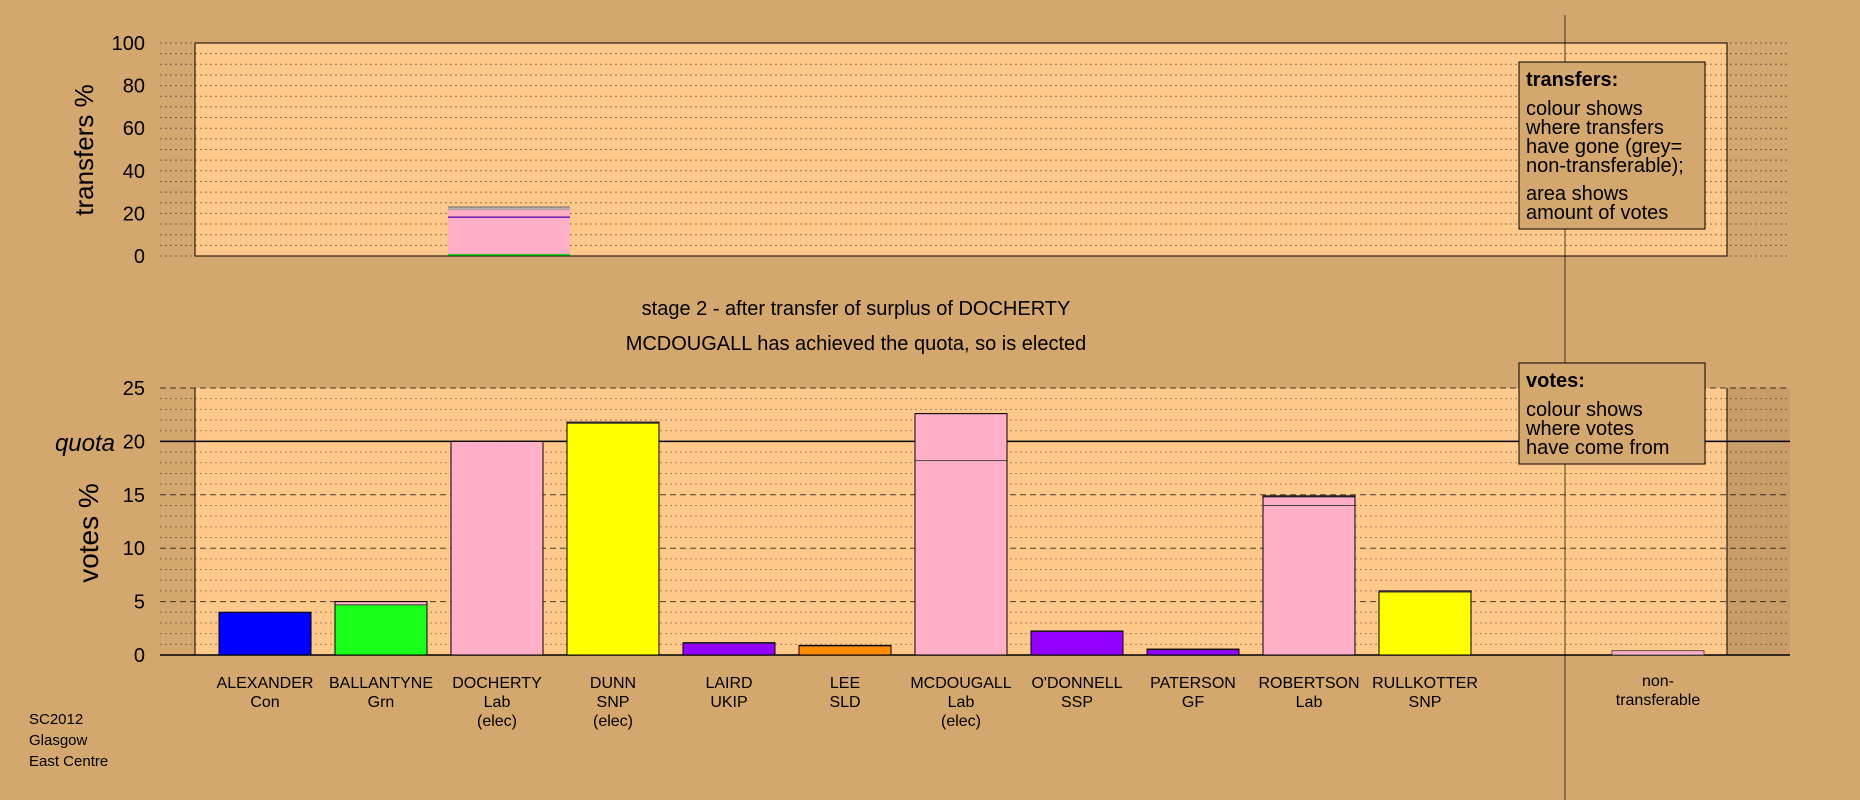  What do you see at coordinates (381, 702) in the screenshot?
I see `candidate-label-line: Grn` at bounding box center [381, 702].